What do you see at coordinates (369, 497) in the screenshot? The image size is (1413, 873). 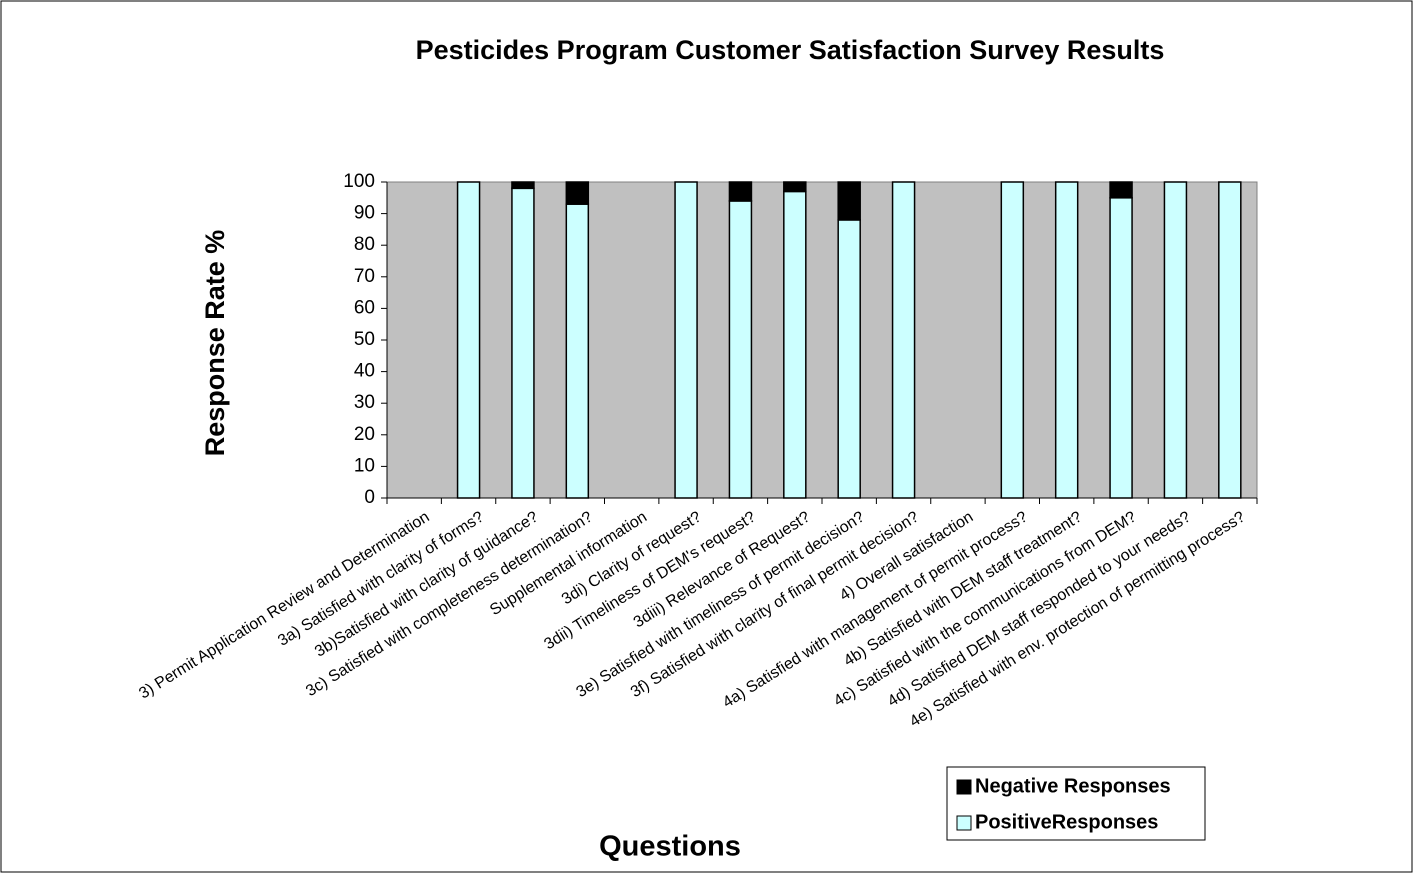 I see `y-tick-label: 0` at bounding box center [369, 497].